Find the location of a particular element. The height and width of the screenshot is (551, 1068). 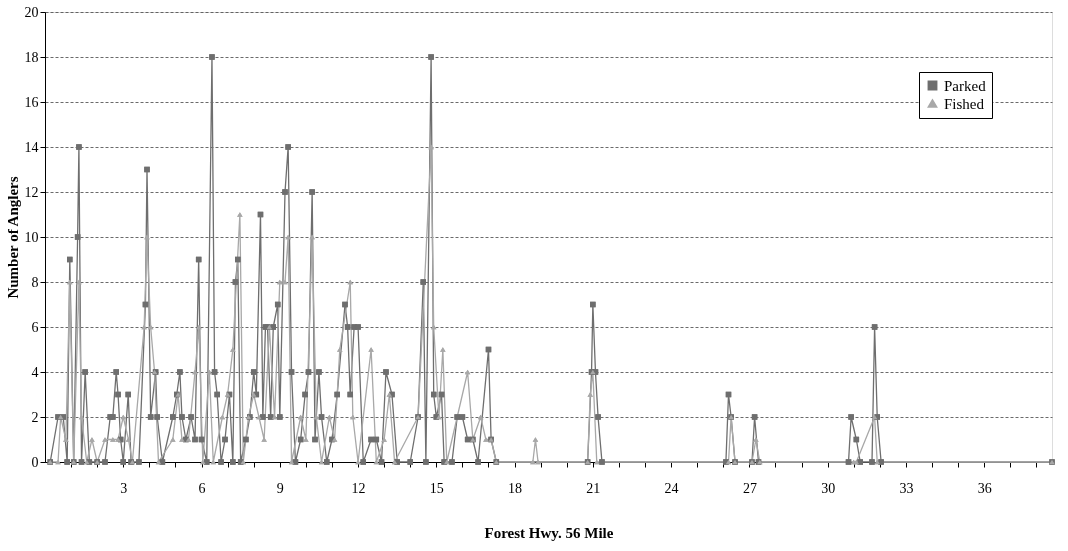

y-tick-label: 4 is located at coordinates (35, 372).